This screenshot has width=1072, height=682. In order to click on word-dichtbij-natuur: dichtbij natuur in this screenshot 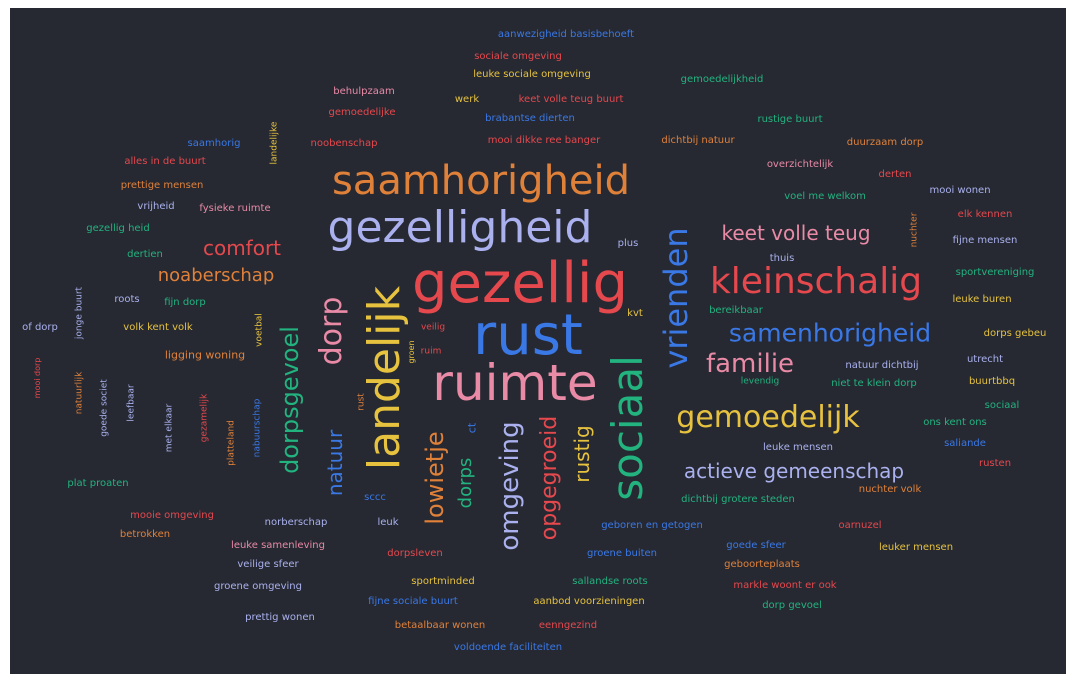, I will do `click(698, 140)`.